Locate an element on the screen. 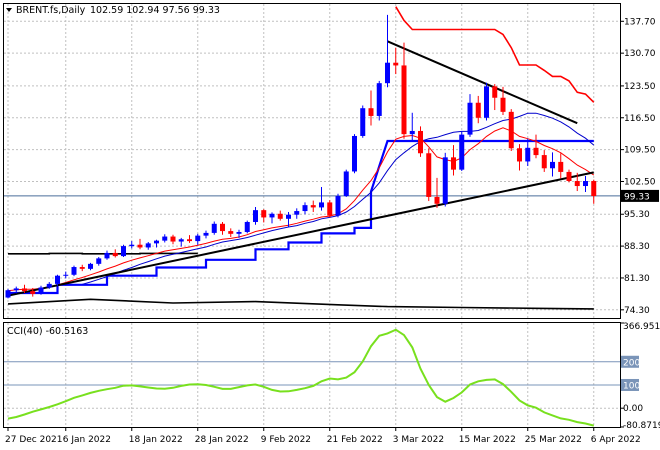  x-tick-label: 25 Mar 2022 is located at coordinates (553, 440).